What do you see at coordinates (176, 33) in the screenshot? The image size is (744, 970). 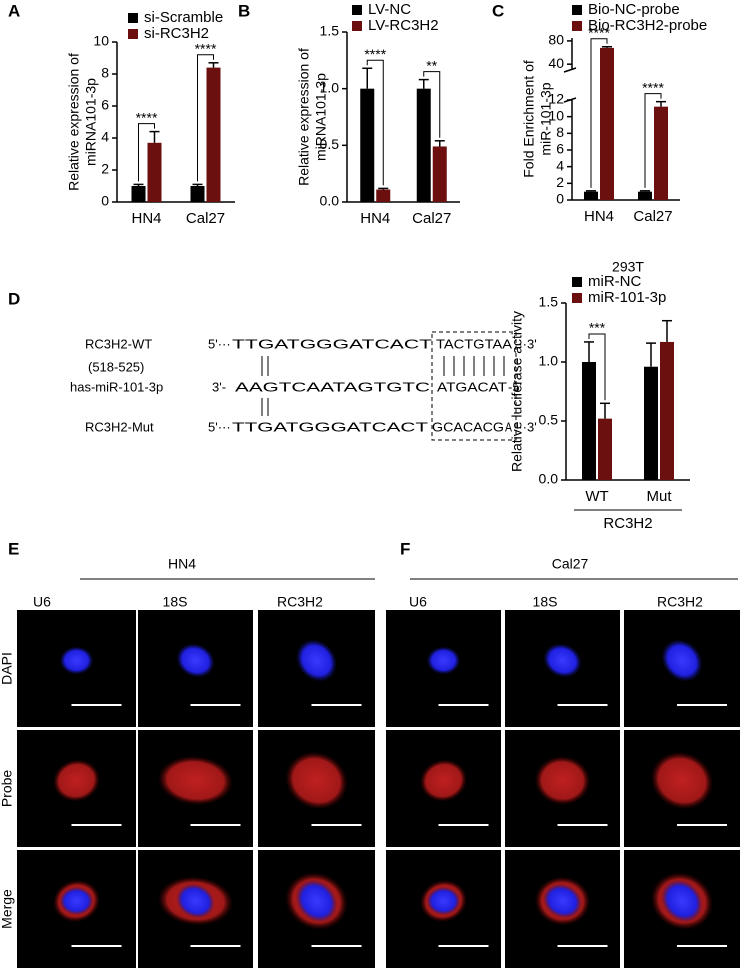 I see `legend-label: si-RC3H2` at bounding box center [176, 33].